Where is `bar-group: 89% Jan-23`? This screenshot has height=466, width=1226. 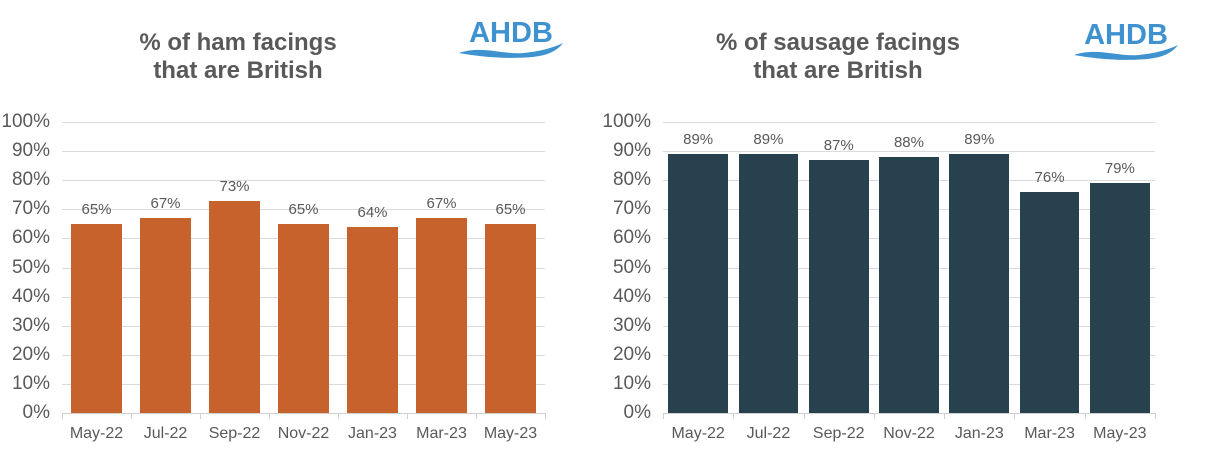 bar-group: 89% Jan-23 is located at coordinates (979, 282).